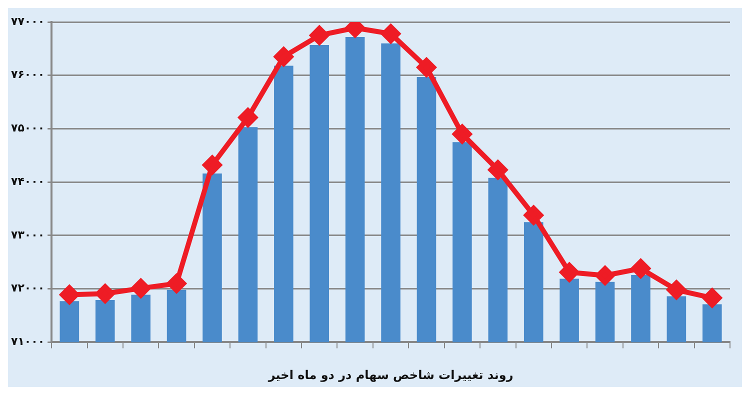 Image resolution: width=750 pixels, height=395 pixels. Describe the element at coordinates (27, 128) in the screenshot. I see `y-tick-label: ۷۵۰۰۰` at that location.